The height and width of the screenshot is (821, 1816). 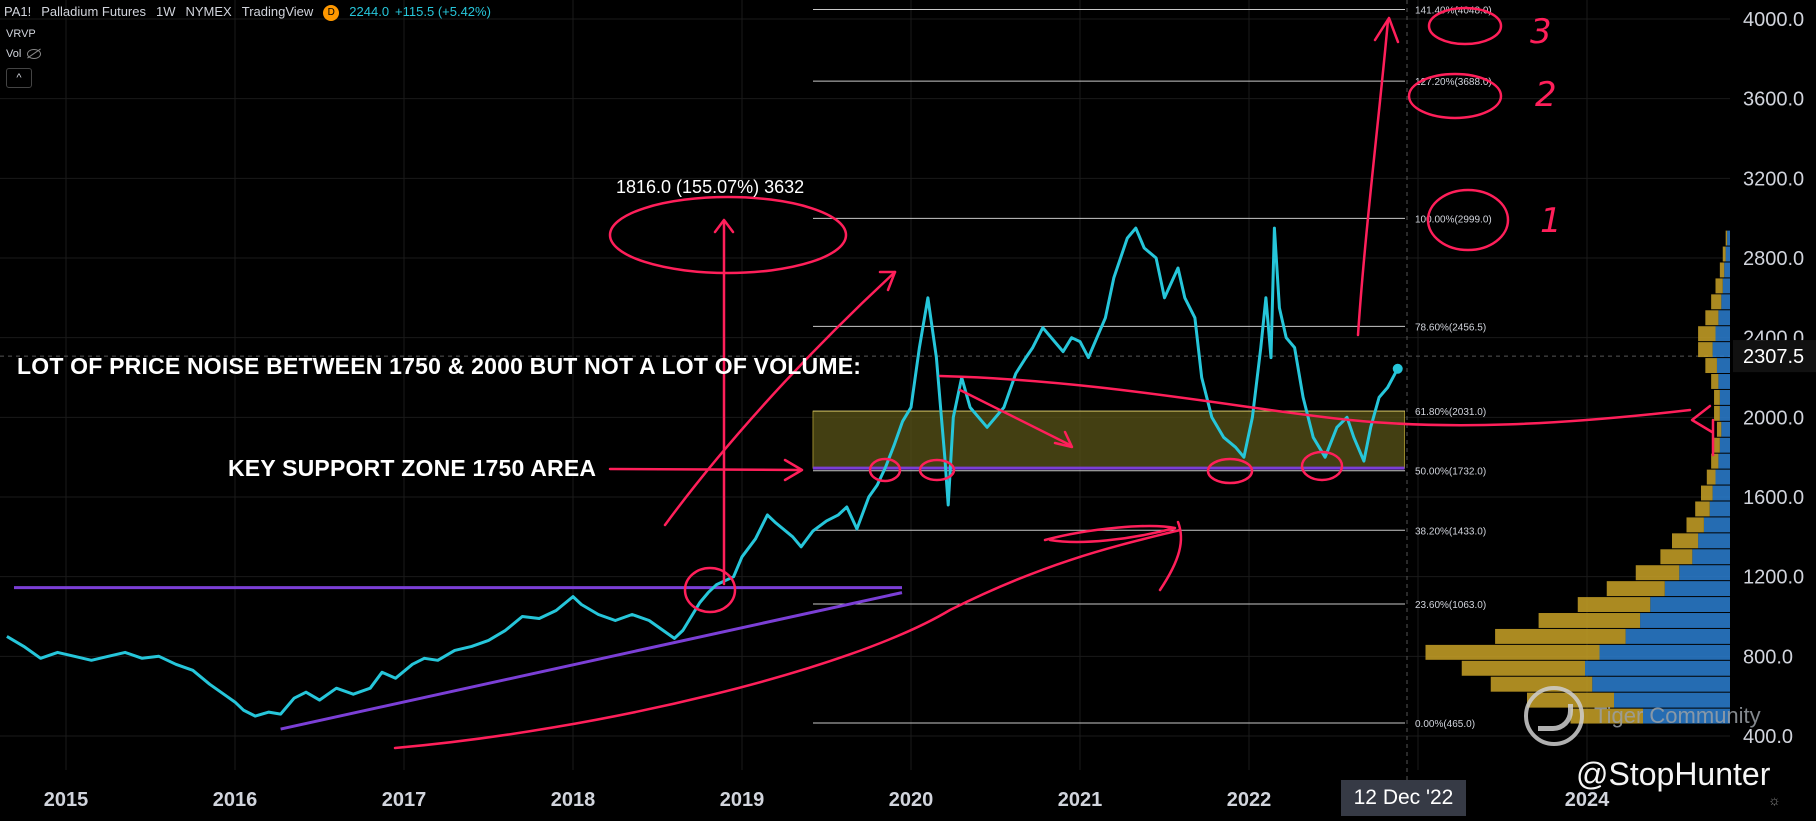 I want to click on indicator-volume-label: Vol, so click(x=14, y=54).